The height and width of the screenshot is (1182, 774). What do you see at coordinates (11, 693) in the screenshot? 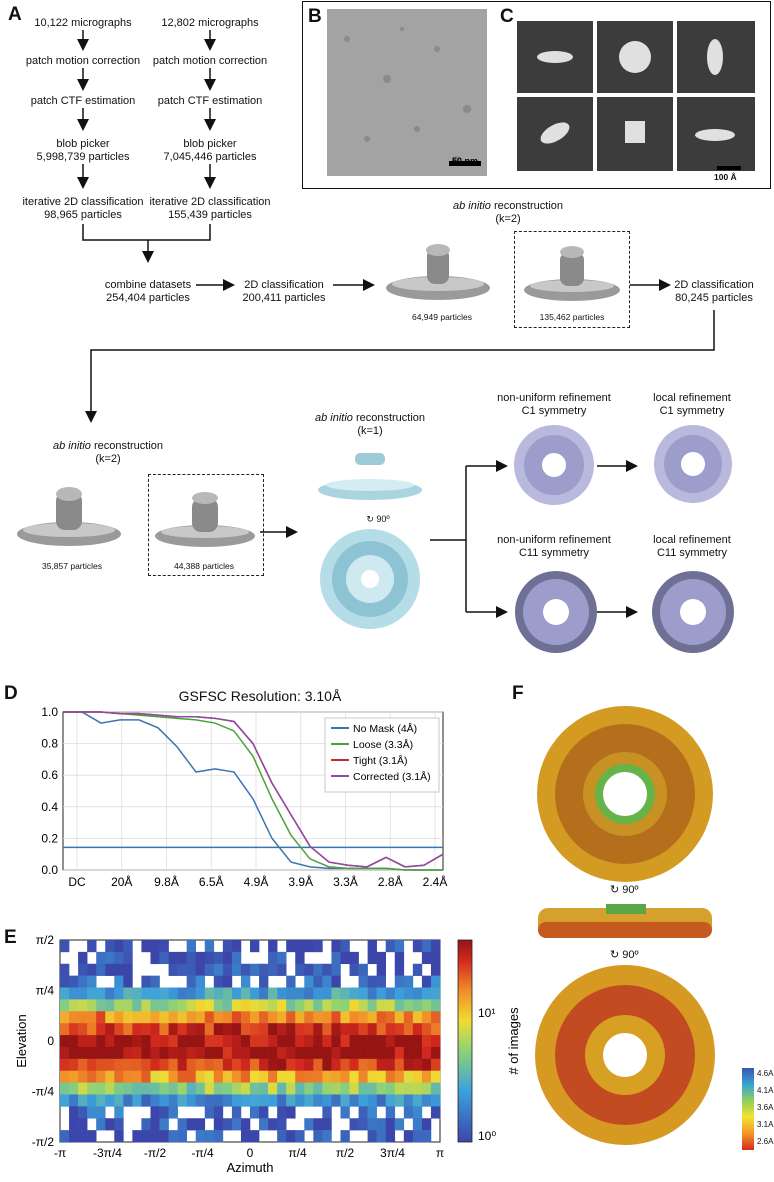
I see `panel-label-d: D` at bounding box center [11, 693].